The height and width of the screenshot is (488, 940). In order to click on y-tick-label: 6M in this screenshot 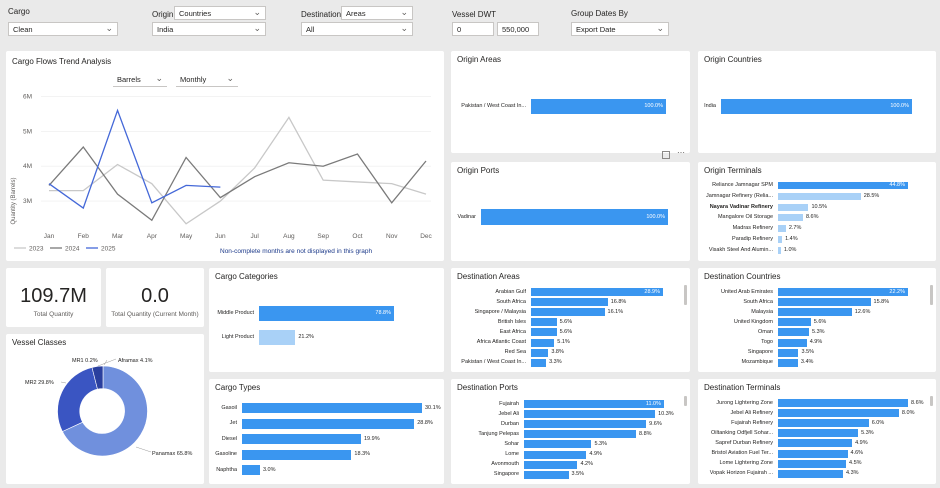, I will do `click(27, 96)`.